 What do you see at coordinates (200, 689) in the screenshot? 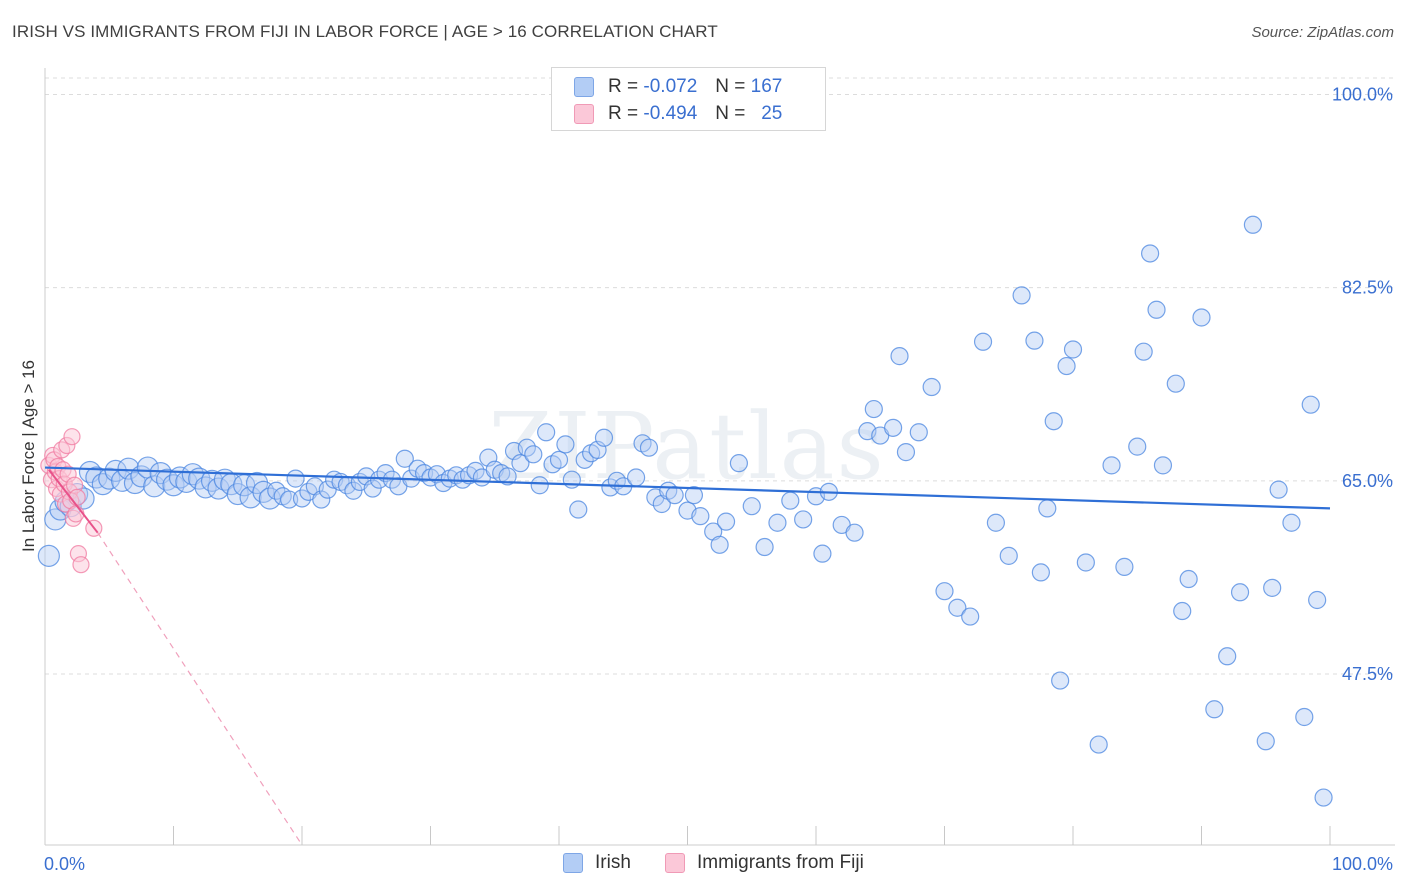
I see `fiji-trend-extension` at bounding box center [200, 689].